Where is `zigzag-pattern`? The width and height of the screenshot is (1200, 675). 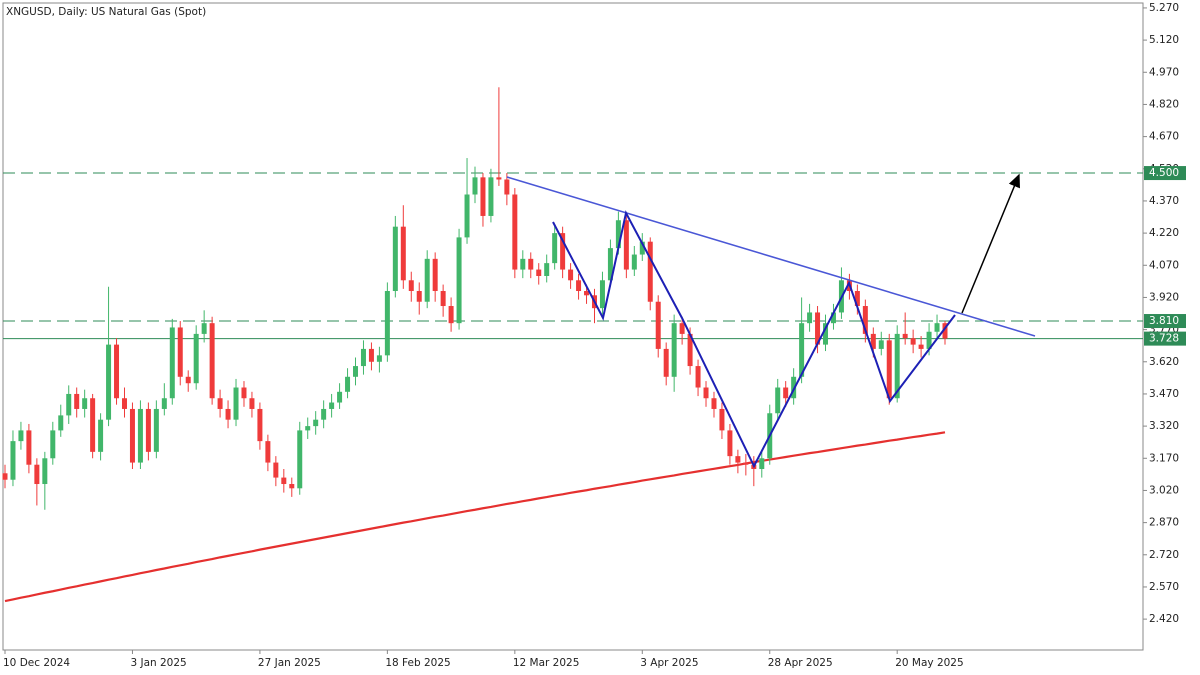
zigzag-pattern is located at coordinates (754, 339).